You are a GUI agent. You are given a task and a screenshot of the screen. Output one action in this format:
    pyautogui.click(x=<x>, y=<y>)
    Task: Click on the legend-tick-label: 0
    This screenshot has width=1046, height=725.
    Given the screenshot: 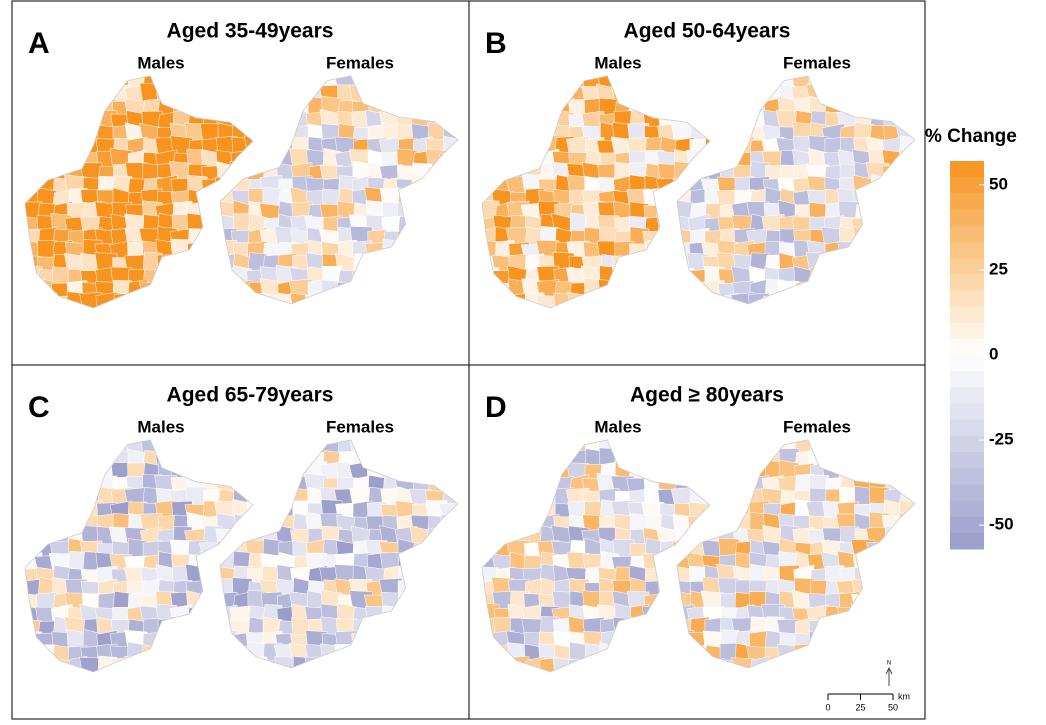 What is the action you would take?
    pyautogui.click(x=993, y=353)
    